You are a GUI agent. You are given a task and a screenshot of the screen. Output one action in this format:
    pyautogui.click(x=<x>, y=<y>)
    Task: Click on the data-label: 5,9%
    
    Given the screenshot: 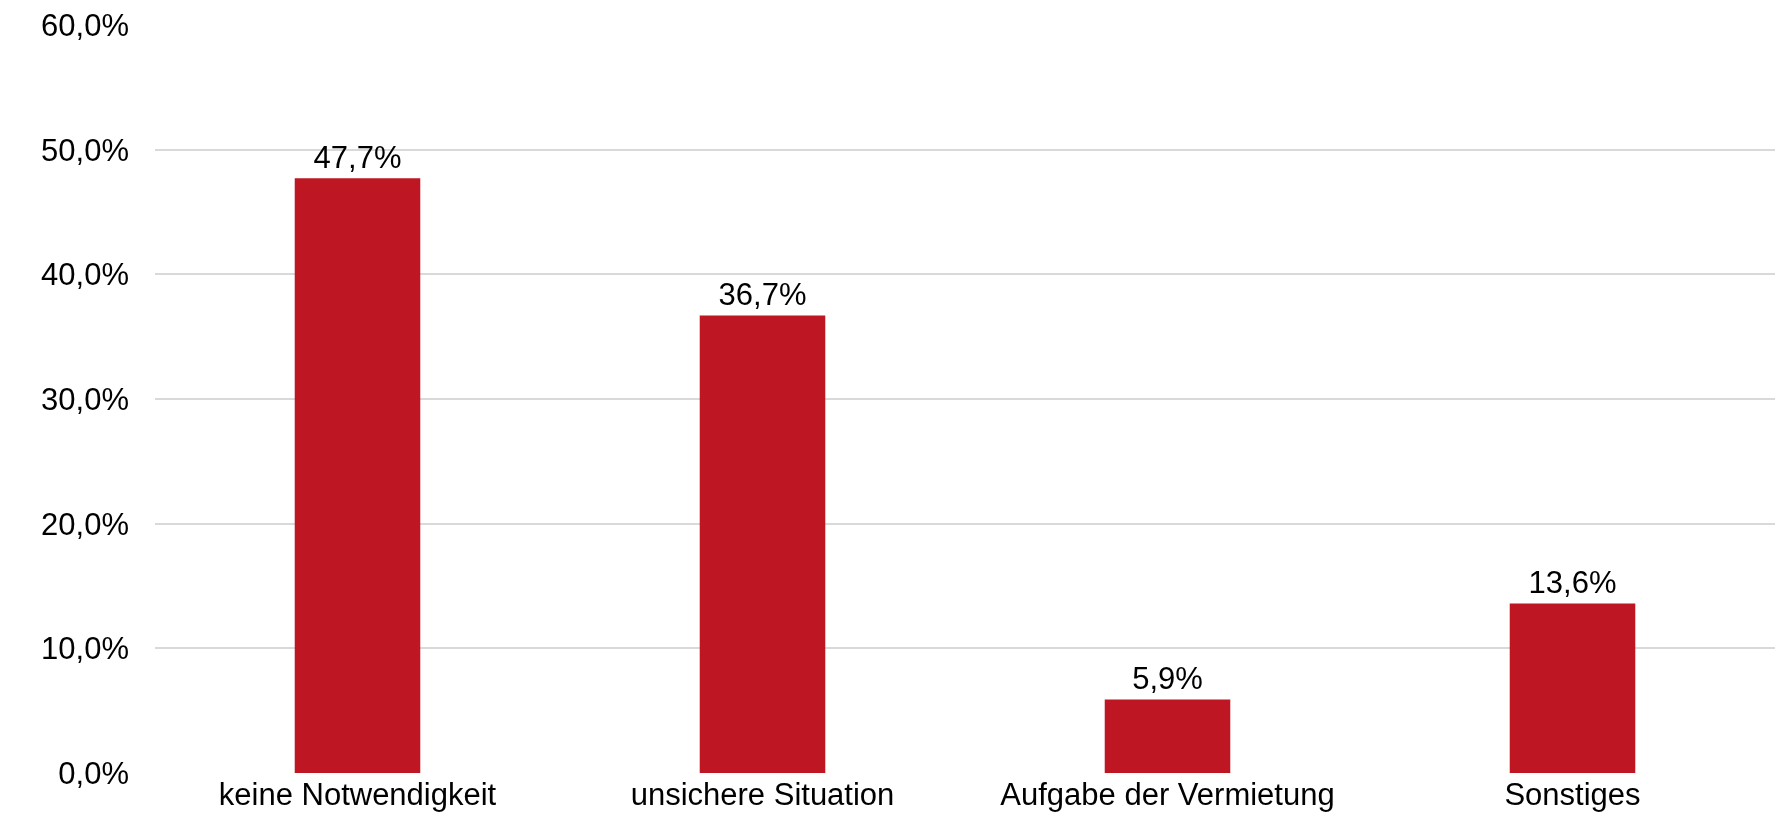 What is the action you would take?
    pyautogui.click(x=1167, y=679)
    